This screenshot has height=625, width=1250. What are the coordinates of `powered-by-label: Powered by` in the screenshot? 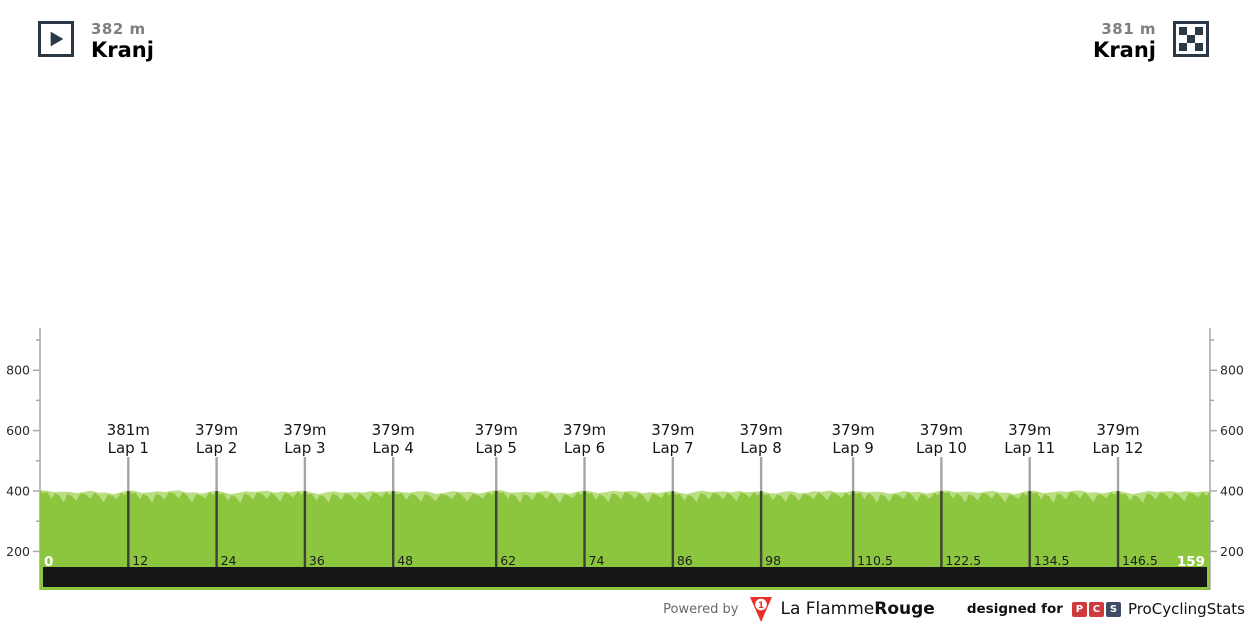 It's located at (701, 609).